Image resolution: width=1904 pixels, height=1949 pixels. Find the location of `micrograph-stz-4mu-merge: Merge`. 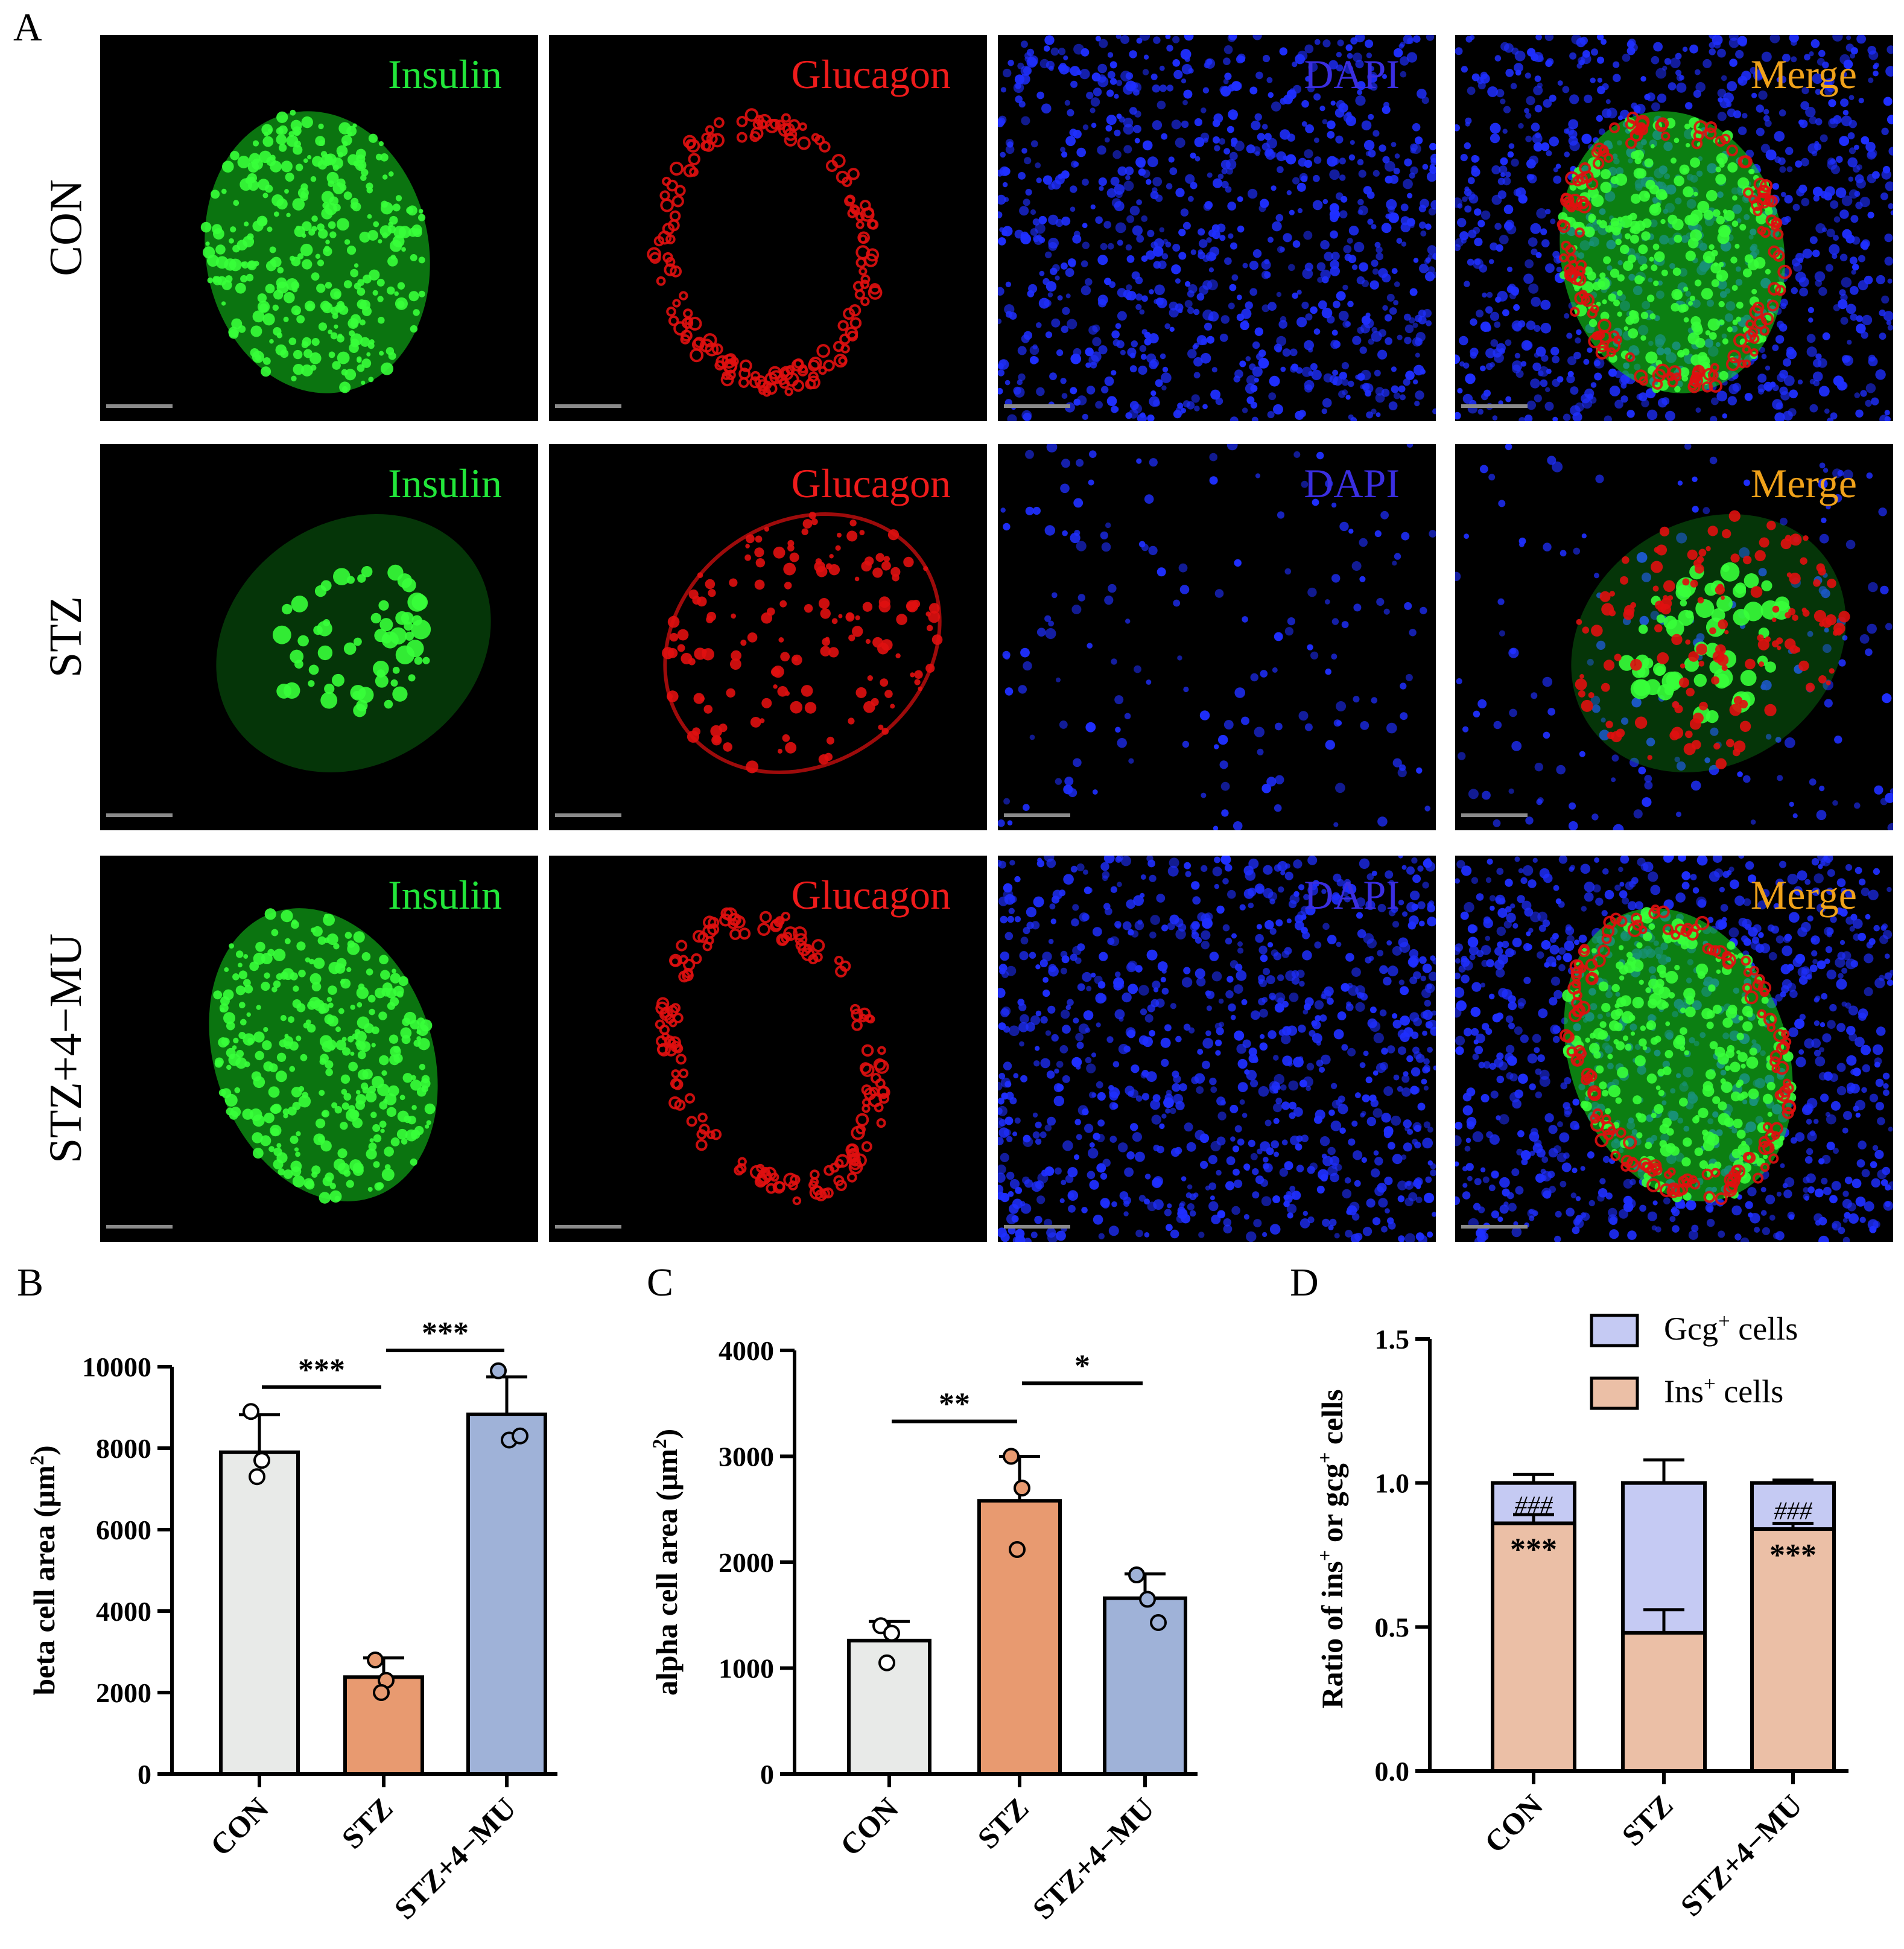

micrograph-stz-4mu-merge: Merge is located at coordinates (1674, 1049).